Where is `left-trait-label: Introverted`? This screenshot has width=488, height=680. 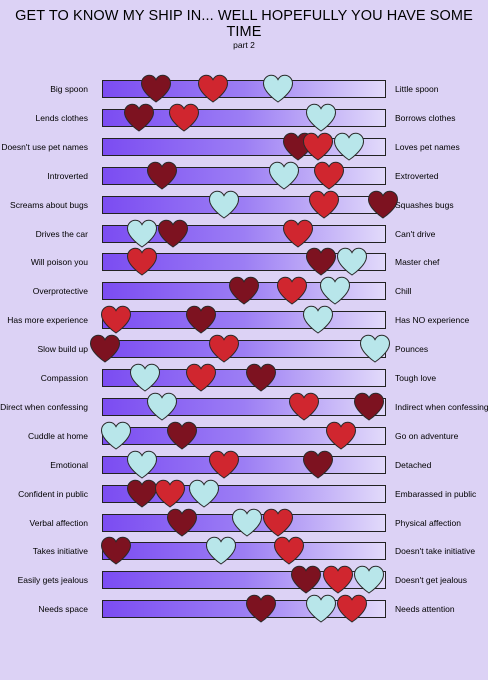
left-trait-label: Introverted is located at coordinates (67, 175).